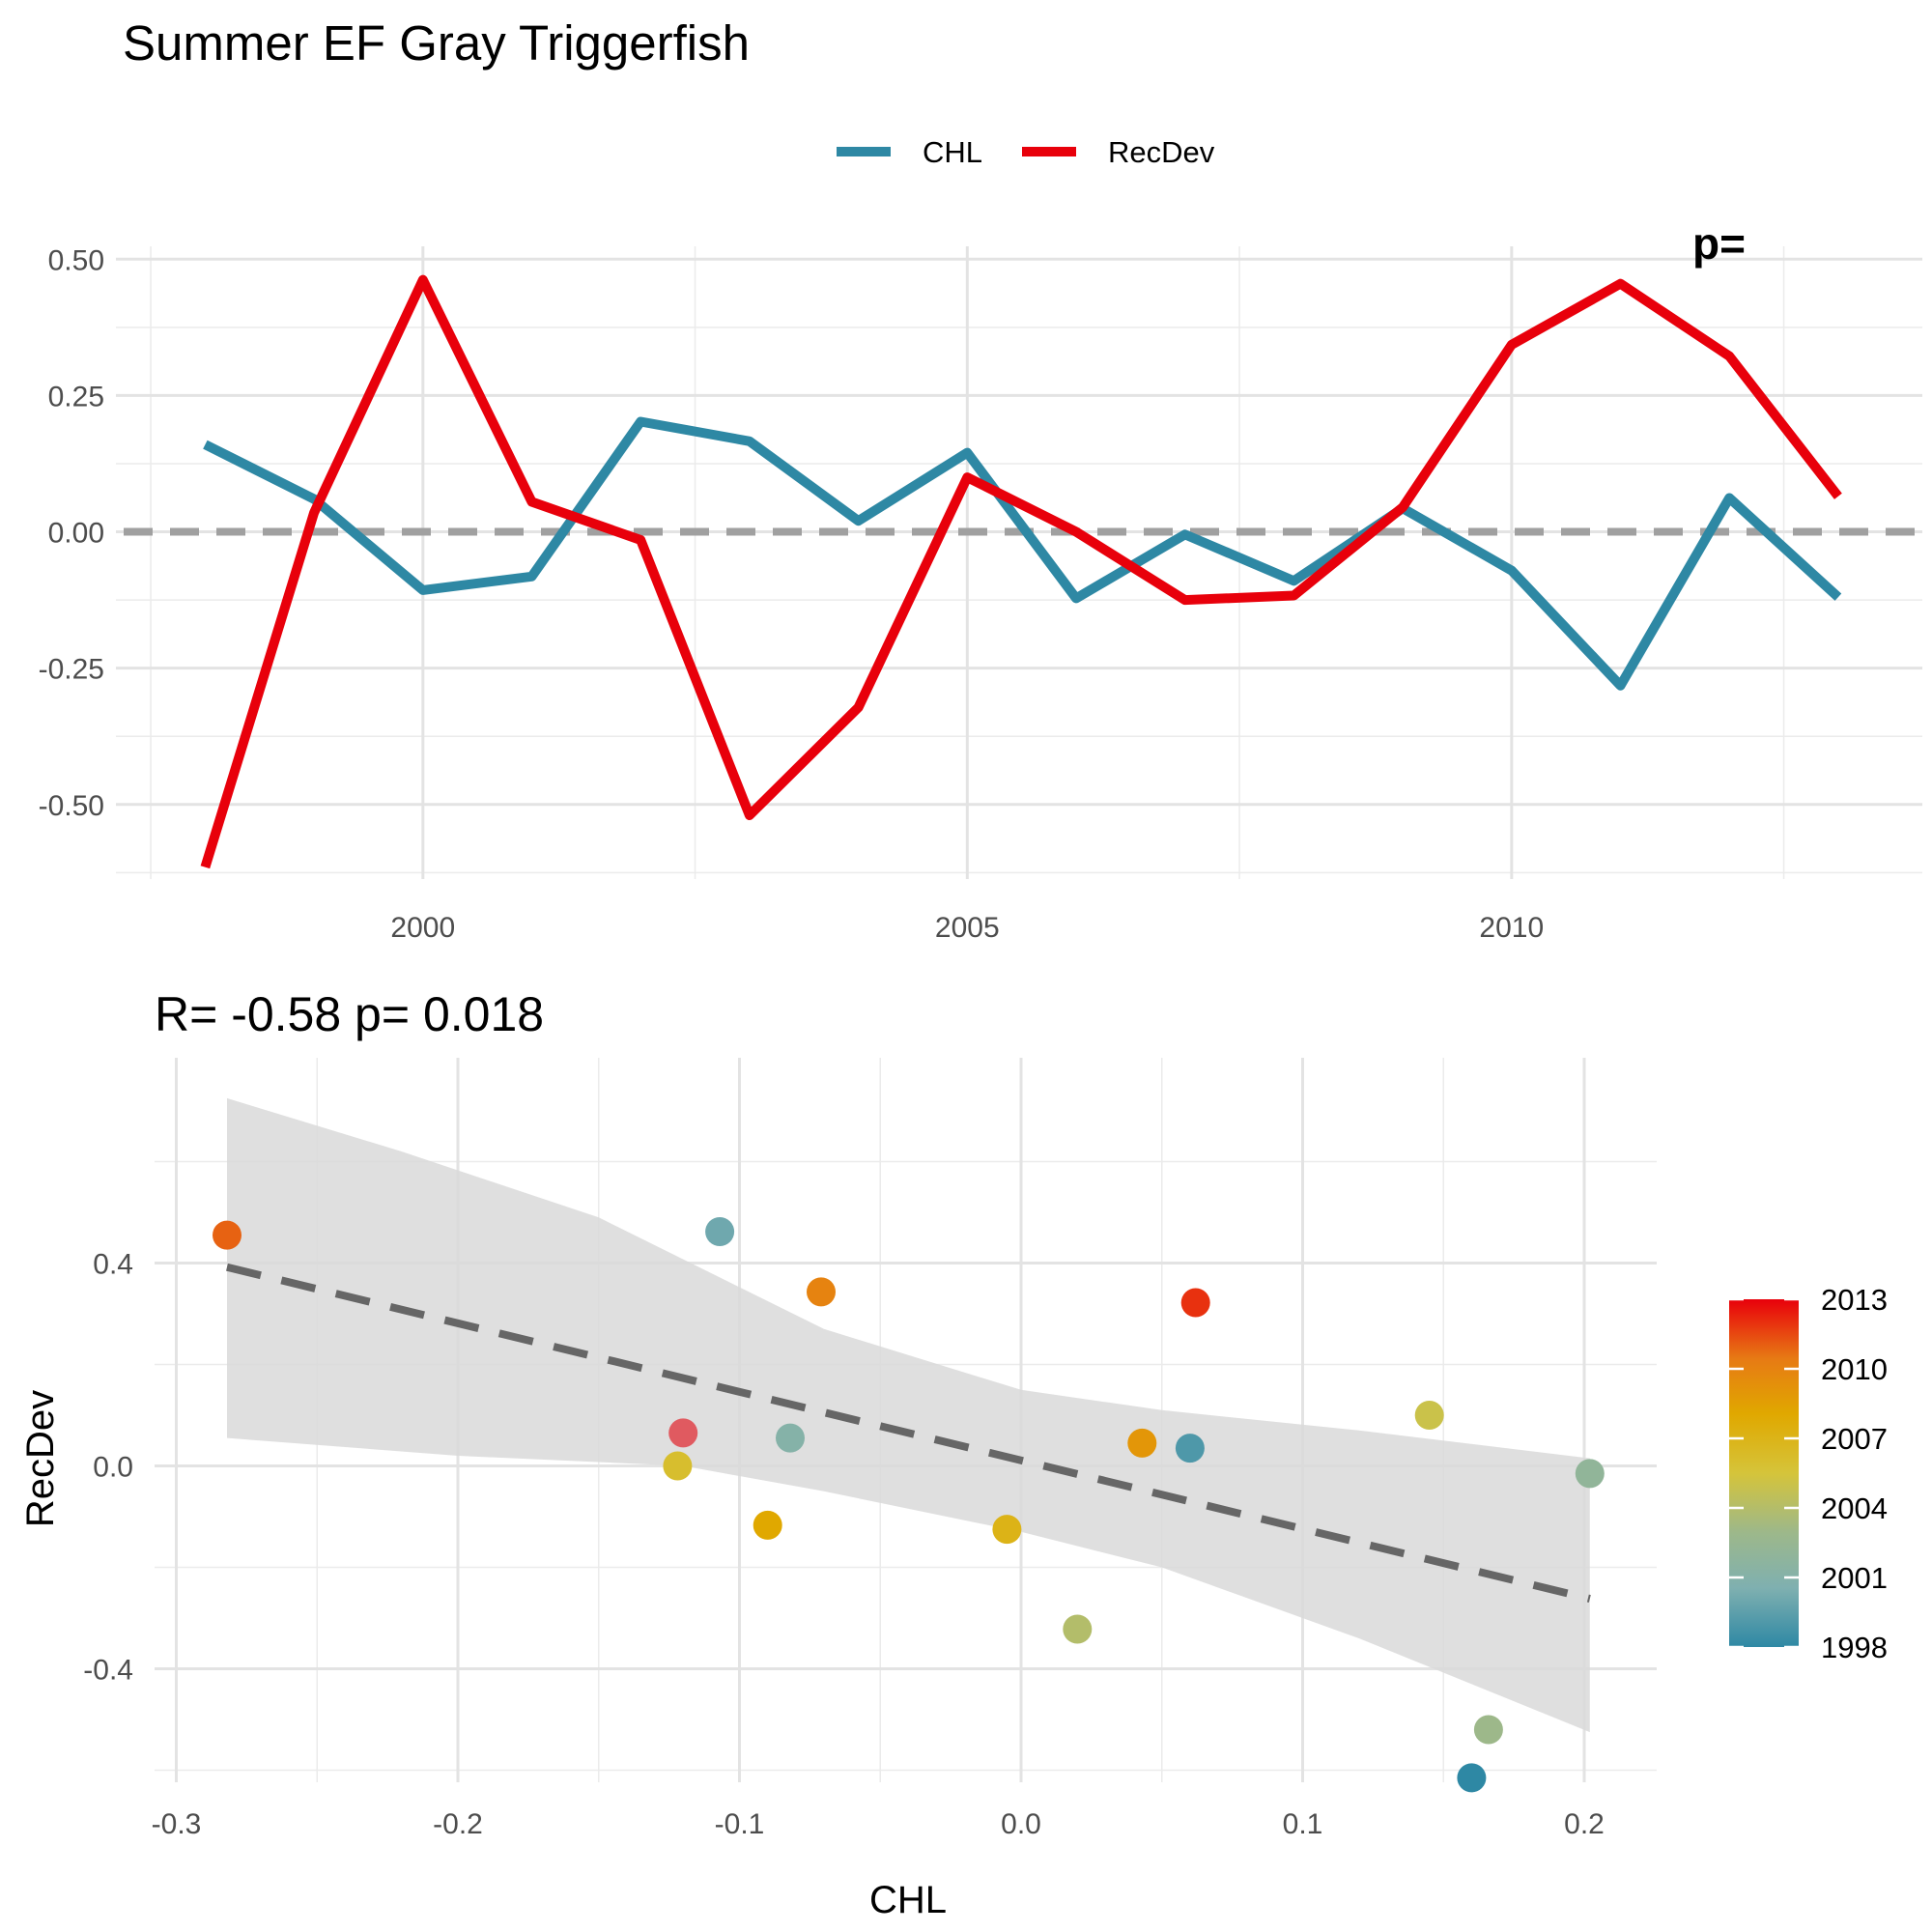  What do you see at coordinates (177, 1824) in the screenshot?
I see `x-tick-label: -0.3` at bounding box center [177, 1824].